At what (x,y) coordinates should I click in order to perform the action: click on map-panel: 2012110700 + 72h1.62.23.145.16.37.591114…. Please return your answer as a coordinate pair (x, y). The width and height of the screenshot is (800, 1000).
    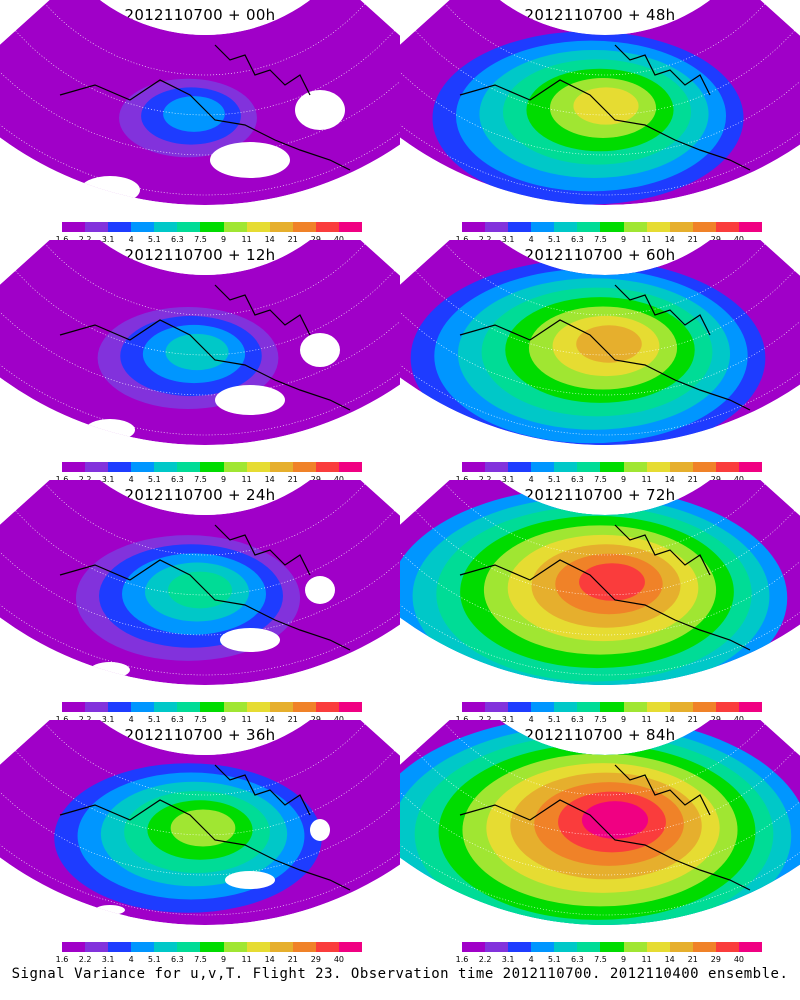
    Looking at the image, I should click on (600, 605).